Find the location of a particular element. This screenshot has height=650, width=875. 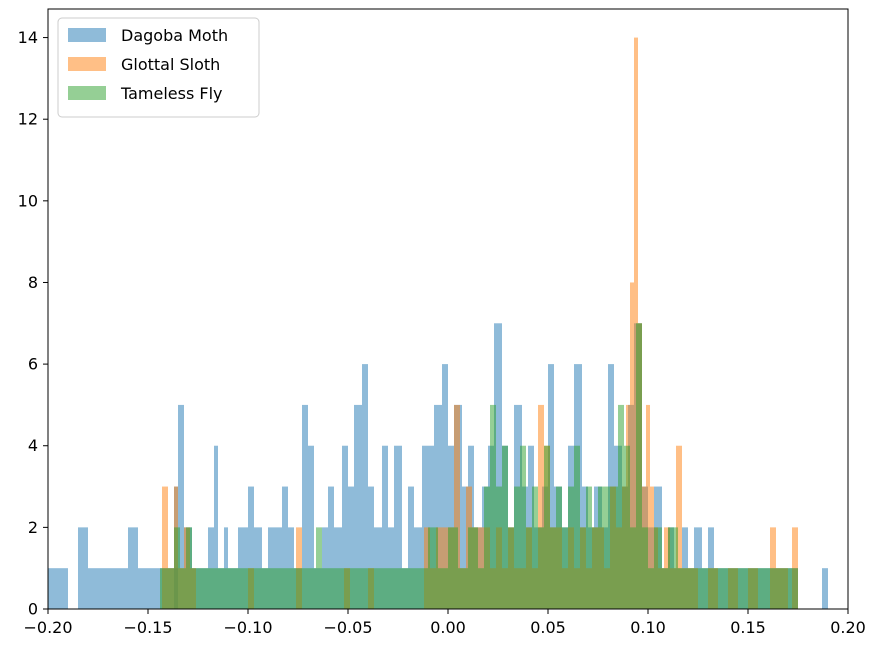

legend: Dagoba Moth Glottal Sloth Tameless Fly is located at coordinates (158, 67).